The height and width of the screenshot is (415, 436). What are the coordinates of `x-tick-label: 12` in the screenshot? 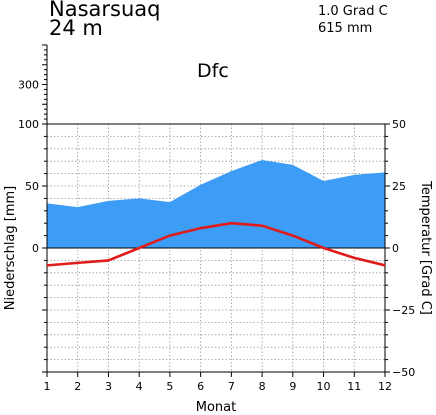 It's located at (385, 386).